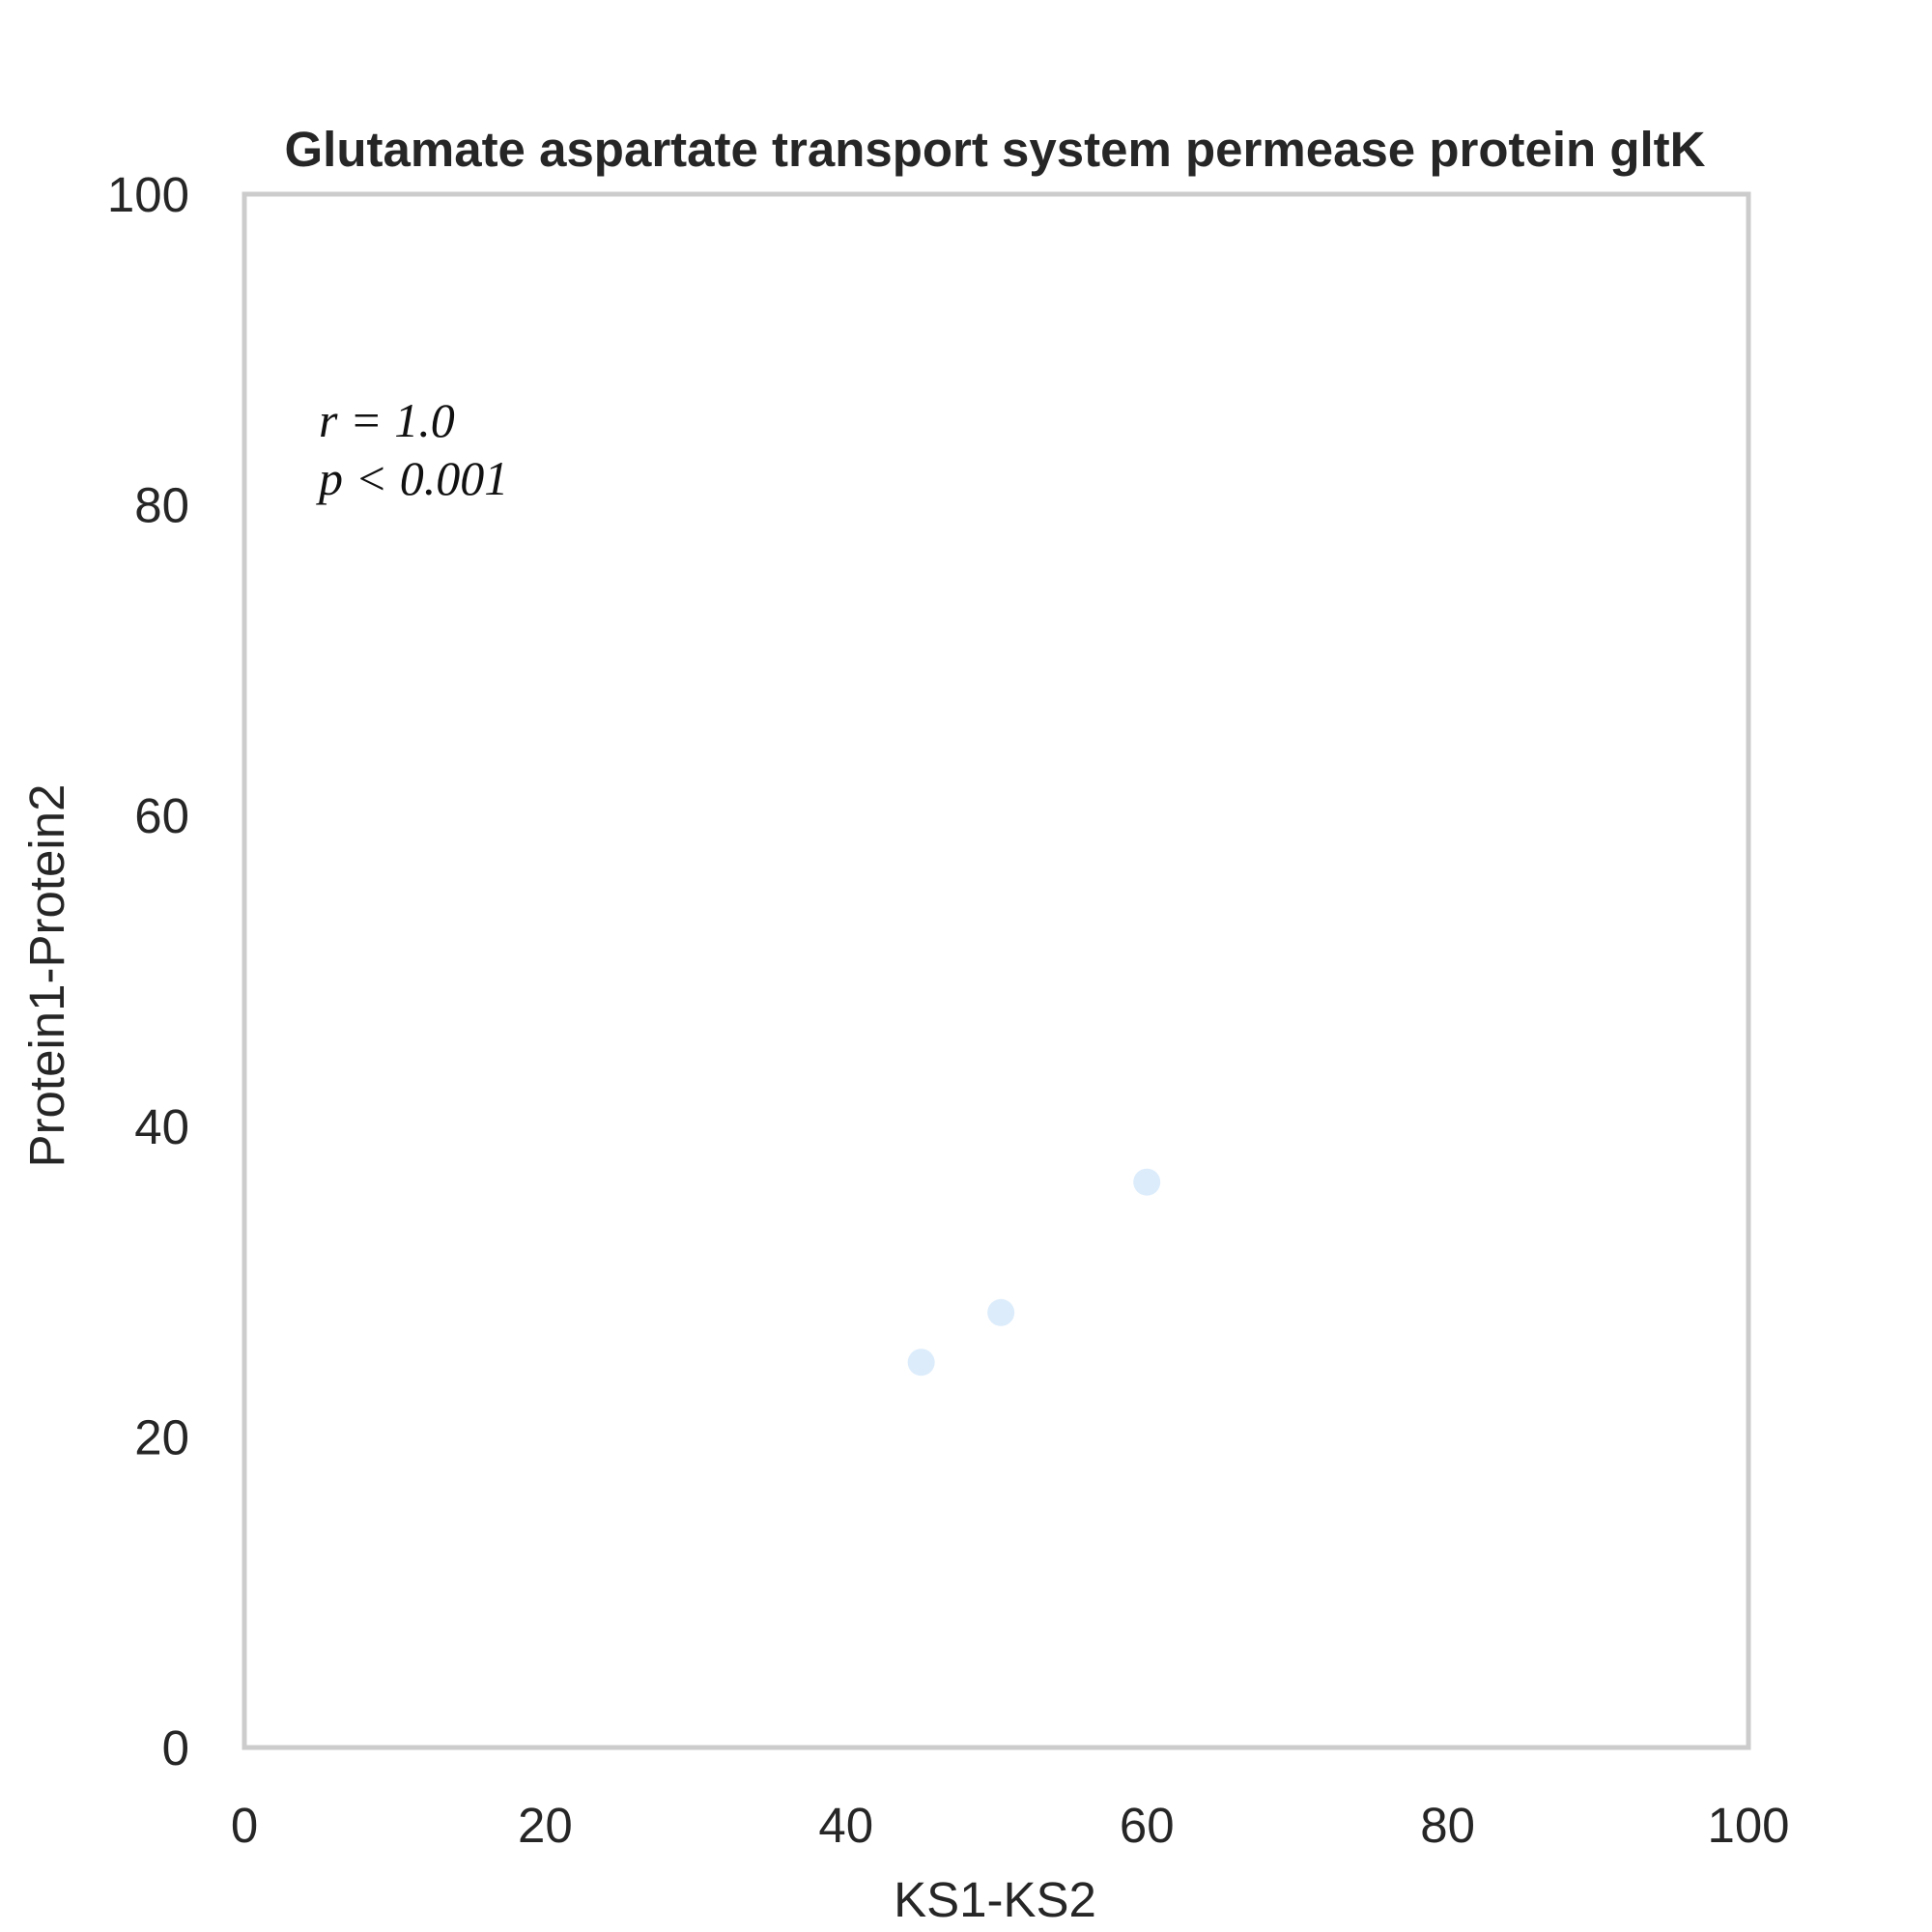  I want to click on y-axis-label: Protein1-Protein2, so click(46, 976).